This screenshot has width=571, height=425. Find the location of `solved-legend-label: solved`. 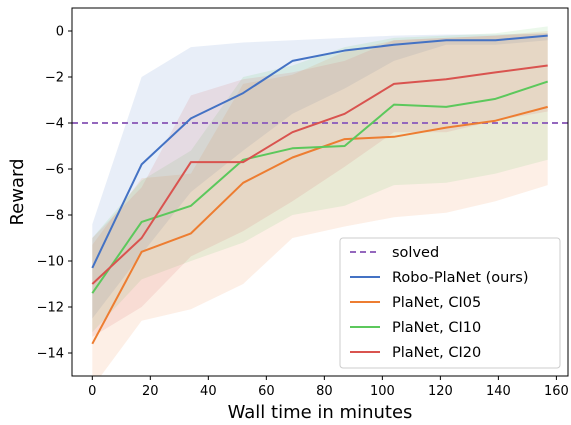

solved-legend-label: solved is located at coordinates (415, 253).